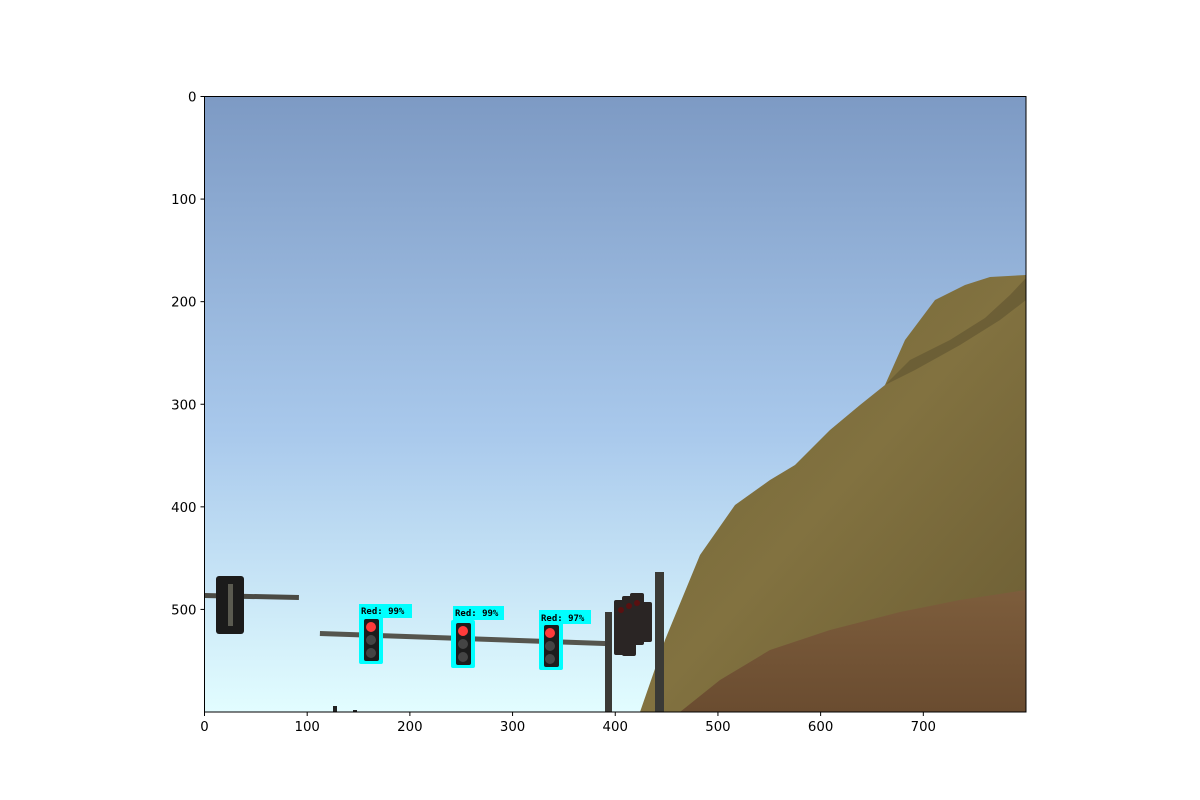 The height and width of the screenshot is (800, 1200). I want to click on y-tick-label: 0, so click(192, 98).